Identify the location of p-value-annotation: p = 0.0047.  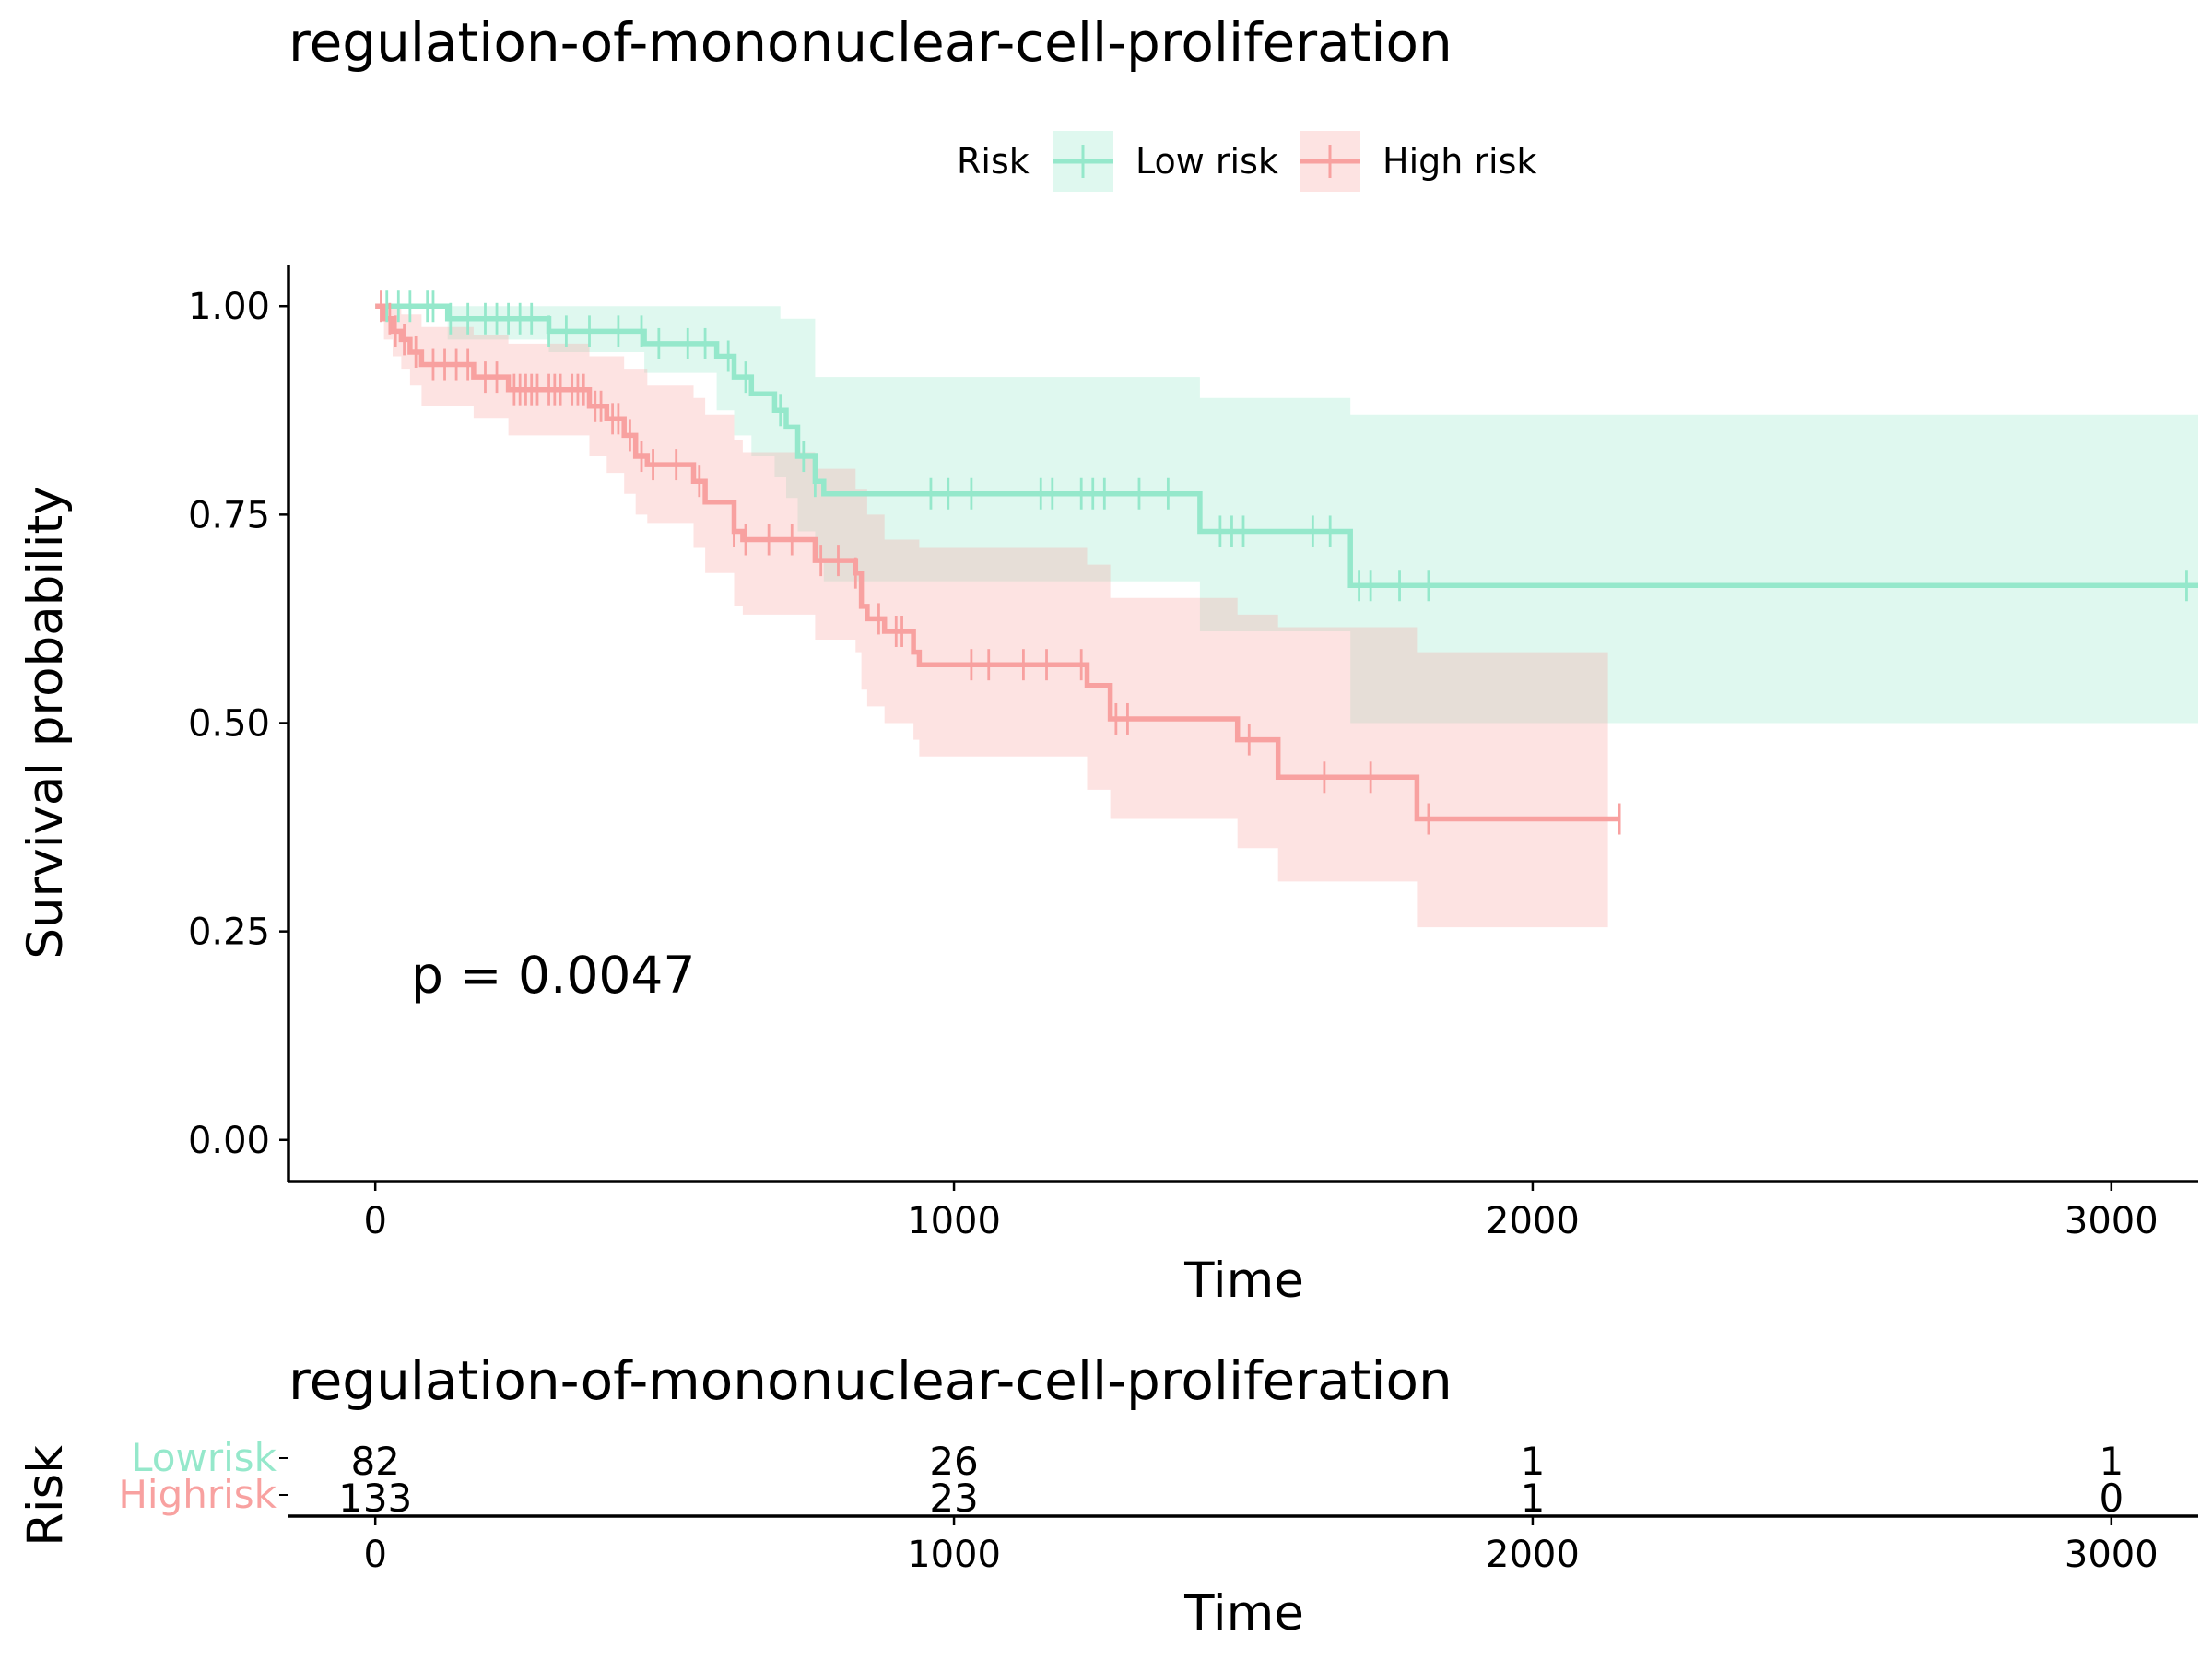
(553, 975).